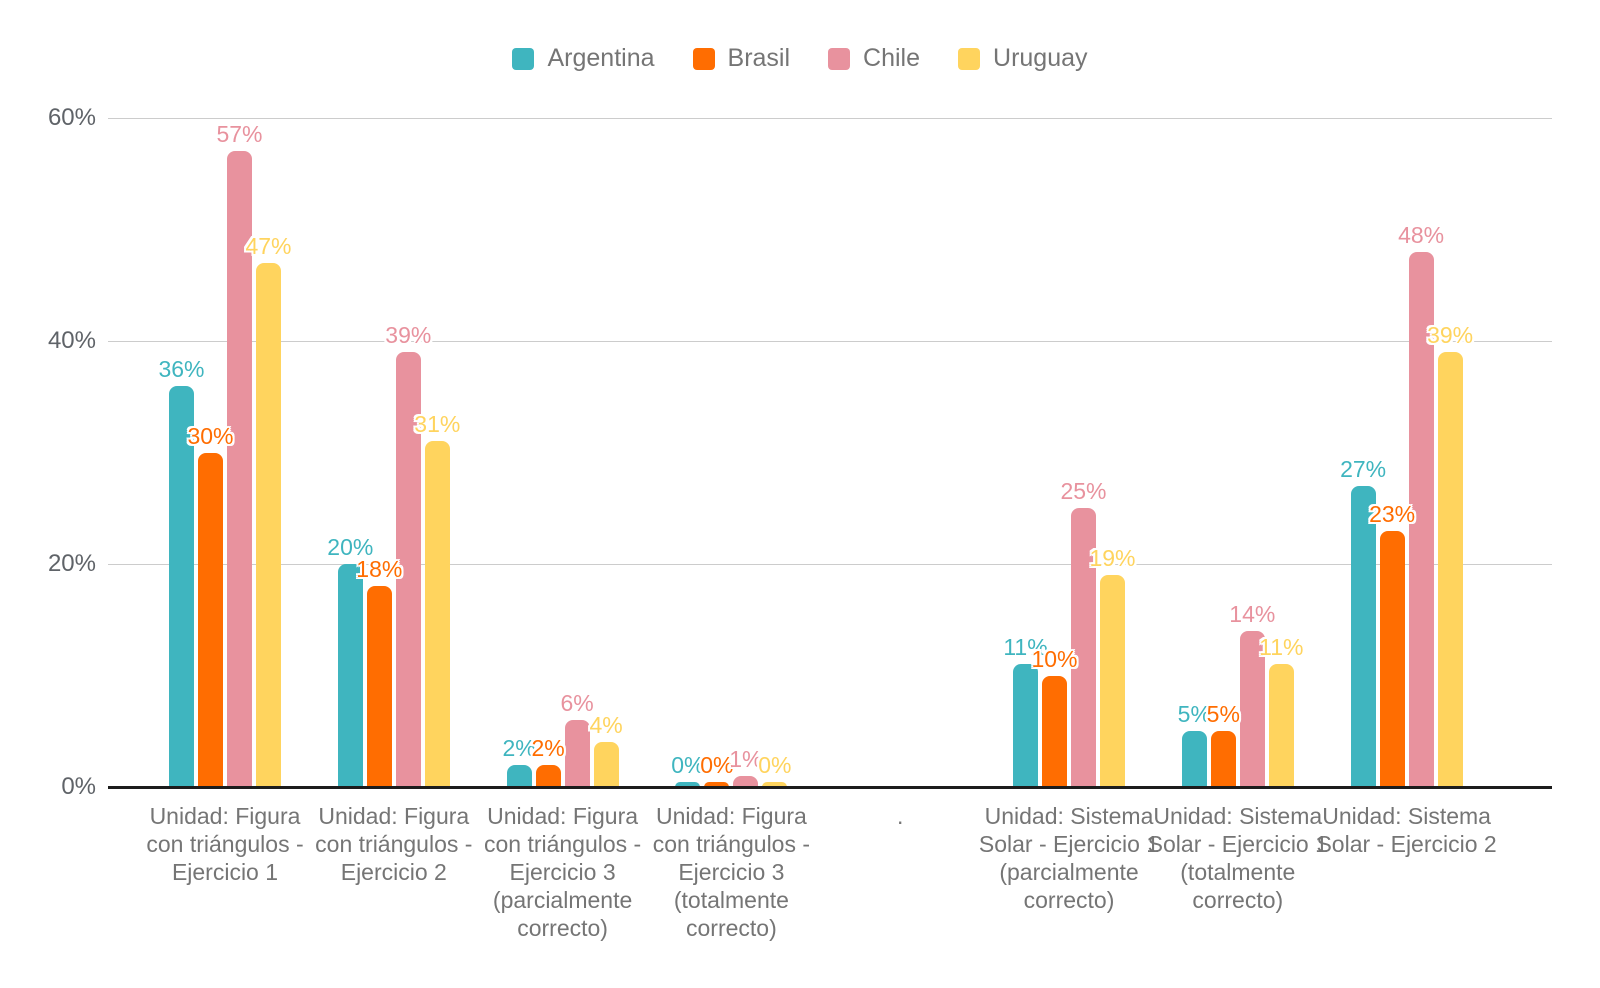 The width and height of the screenshot is (1600, 988). I want to click on bar-chile-cat2, so click(408, 569).